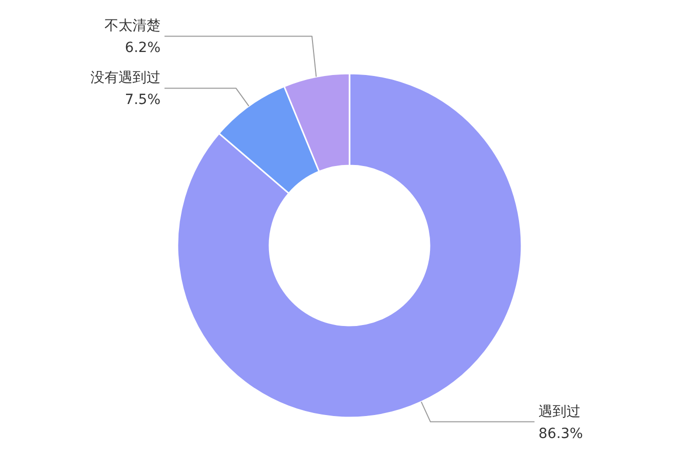 The width and height of the screenshot is (698, 452). What do you see at coordinates (132, 26) in the screenshot?
I see `slice-label: 不太清楚` at bounding box center [132, 26].